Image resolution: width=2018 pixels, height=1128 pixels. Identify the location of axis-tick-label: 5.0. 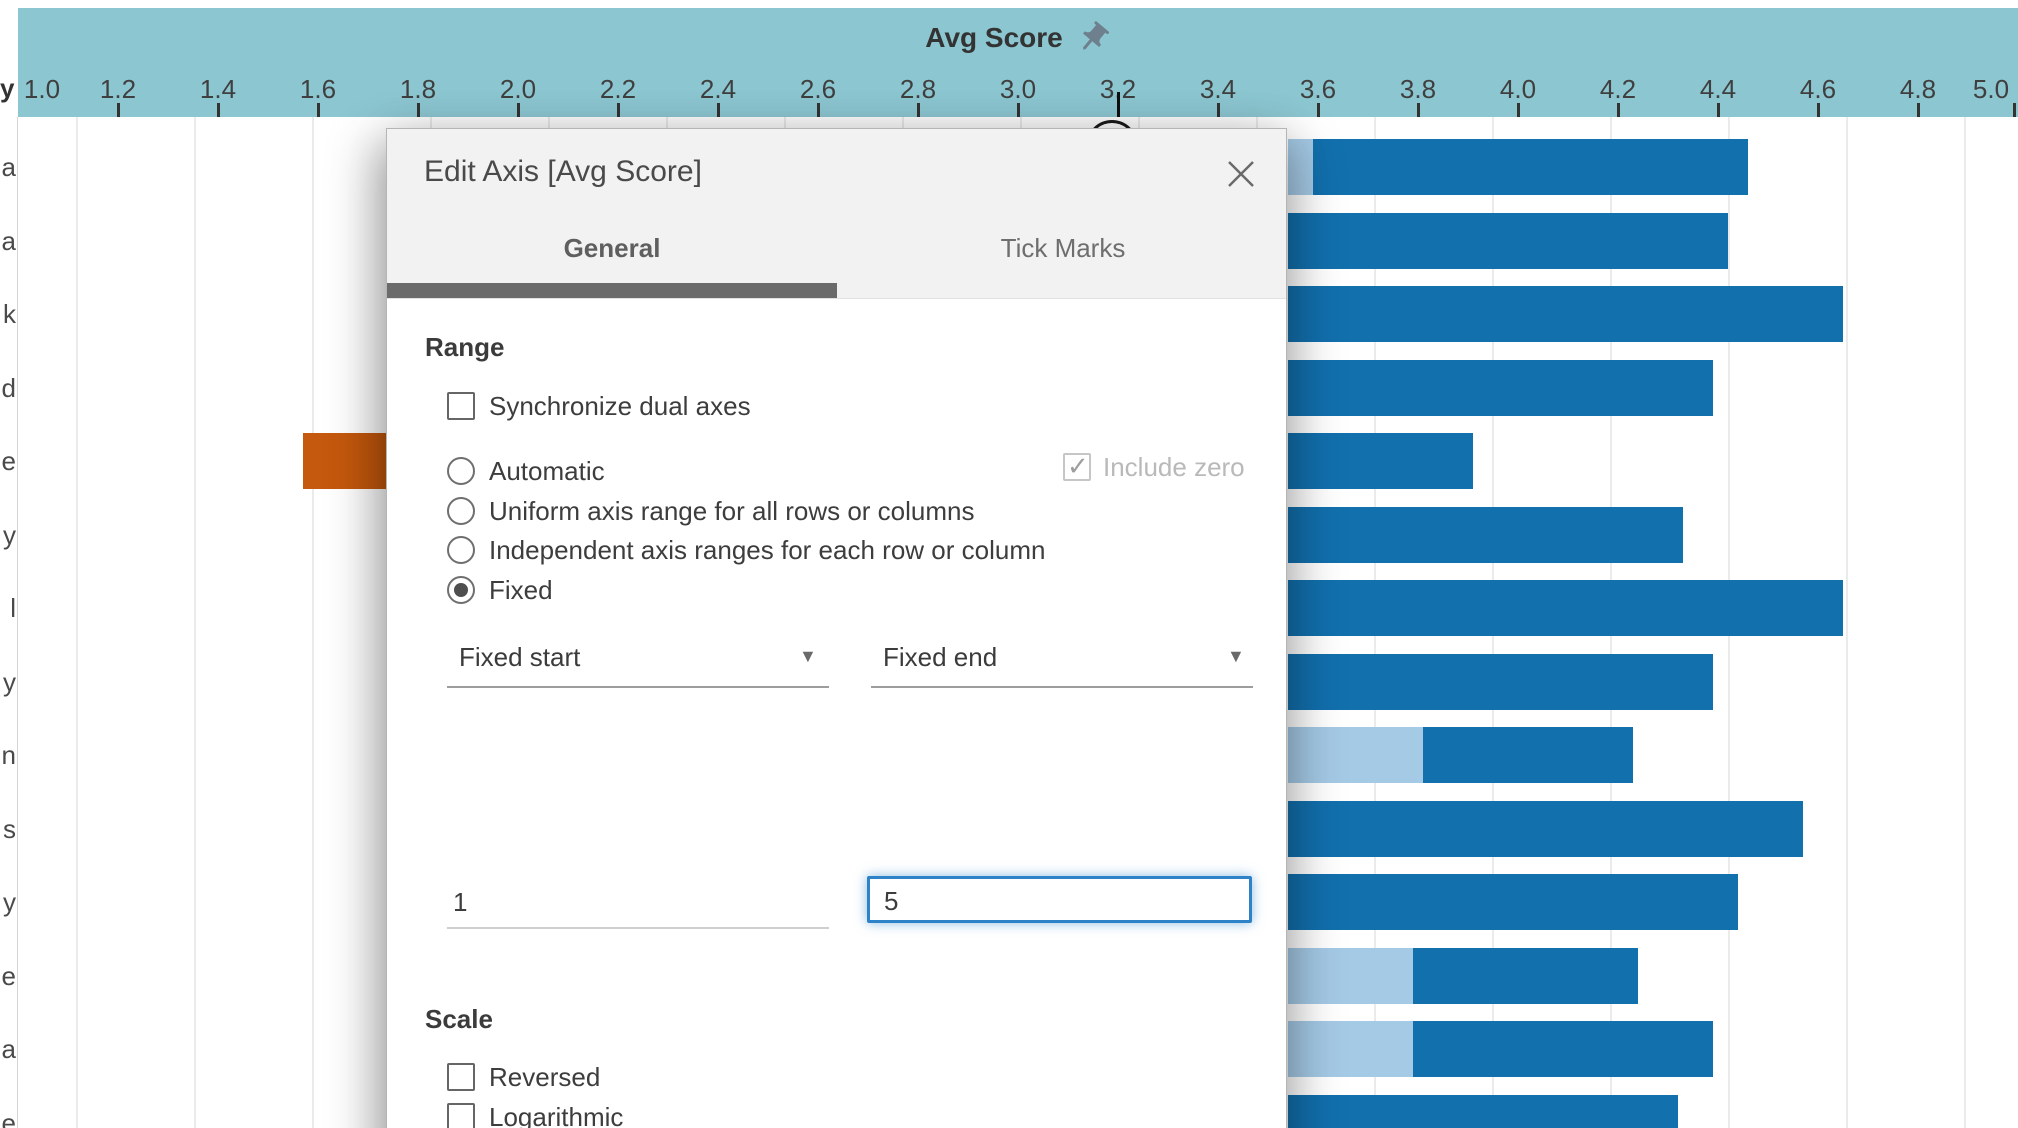
(1991, 89).